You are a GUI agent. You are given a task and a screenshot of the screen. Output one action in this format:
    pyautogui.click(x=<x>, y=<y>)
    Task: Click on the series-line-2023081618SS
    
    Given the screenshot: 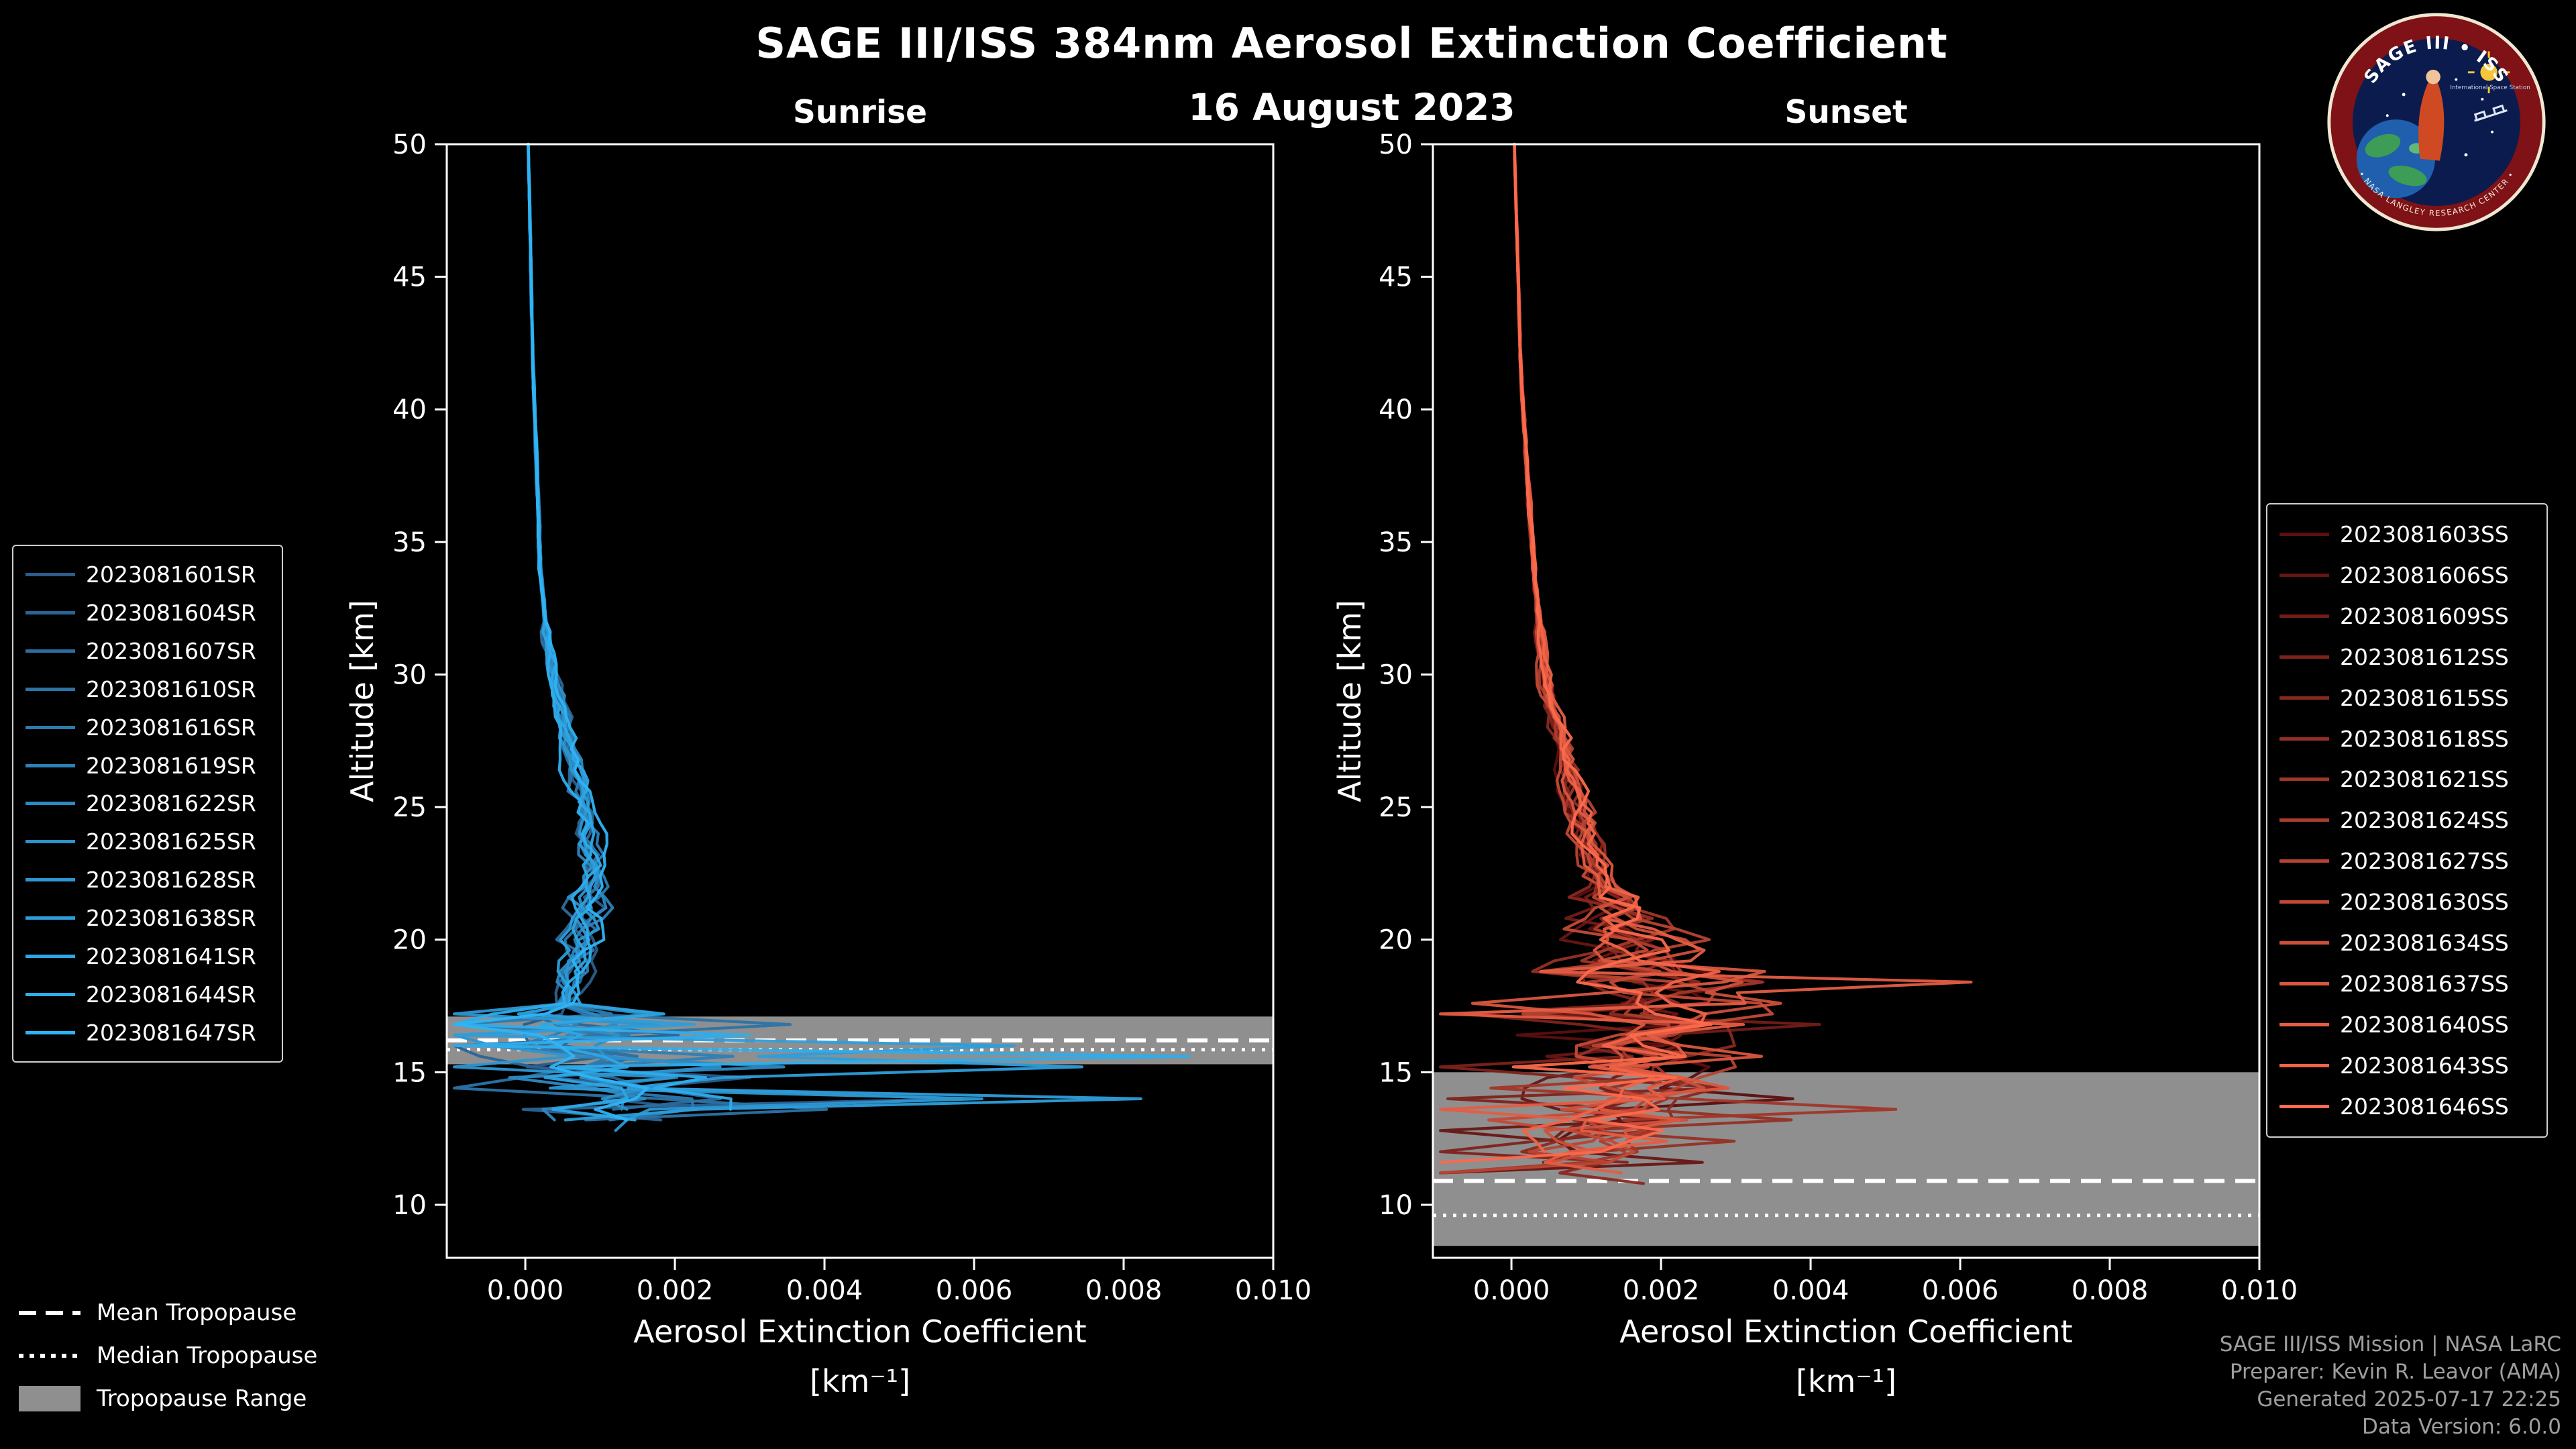 What is the action you would take?
    pyautogui.click(x=1653, y=648)
    